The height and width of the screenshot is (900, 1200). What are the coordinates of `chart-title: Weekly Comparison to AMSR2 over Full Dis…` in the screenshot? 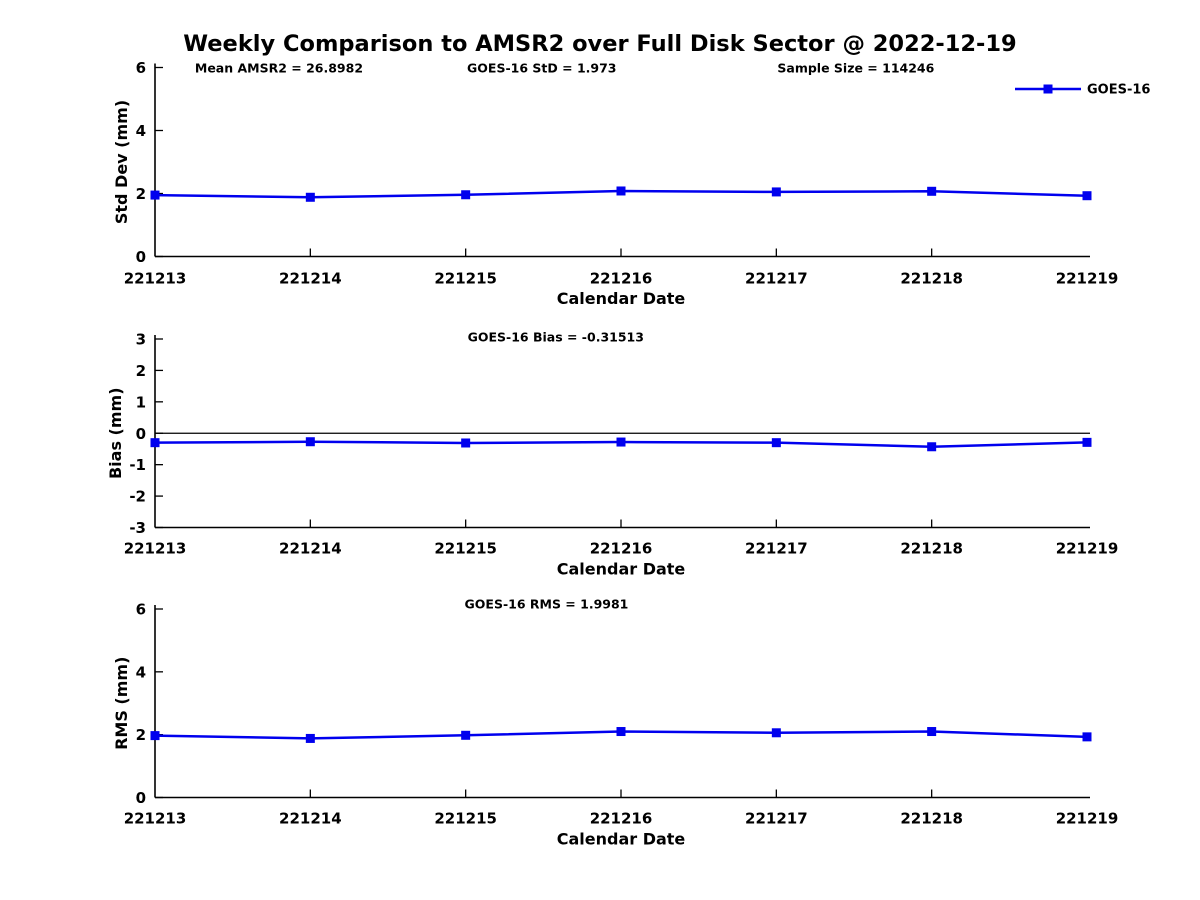 It's located at (600, 44).